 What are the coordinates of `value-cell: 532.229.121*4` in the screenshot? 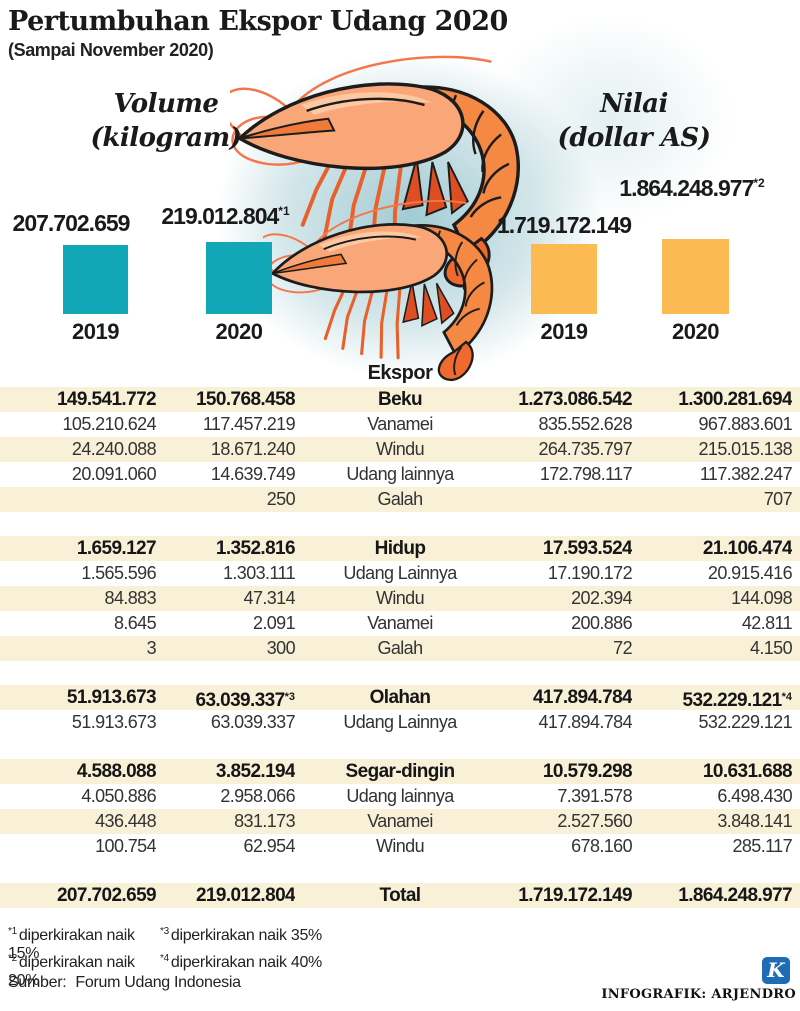 It's located at (737, 700).